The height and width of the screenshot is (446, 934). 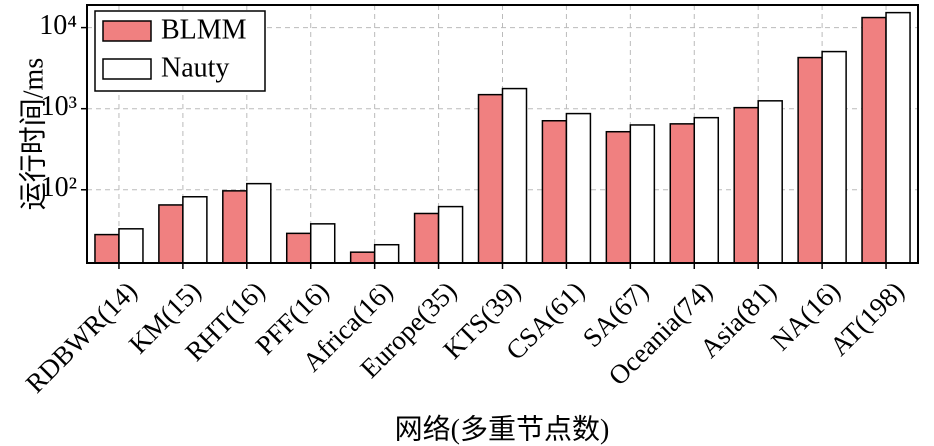 I want to click on y-axis-label: 运行时间/ms, so click(x=33, y=134).